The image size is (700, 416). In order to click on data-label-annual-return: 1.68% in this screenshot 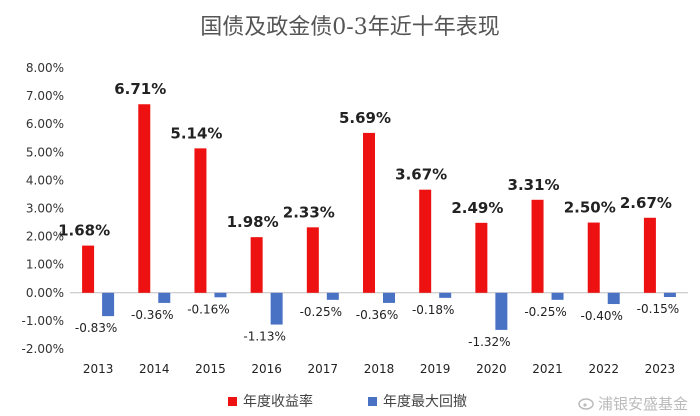, I will do `click(84, 231)`.